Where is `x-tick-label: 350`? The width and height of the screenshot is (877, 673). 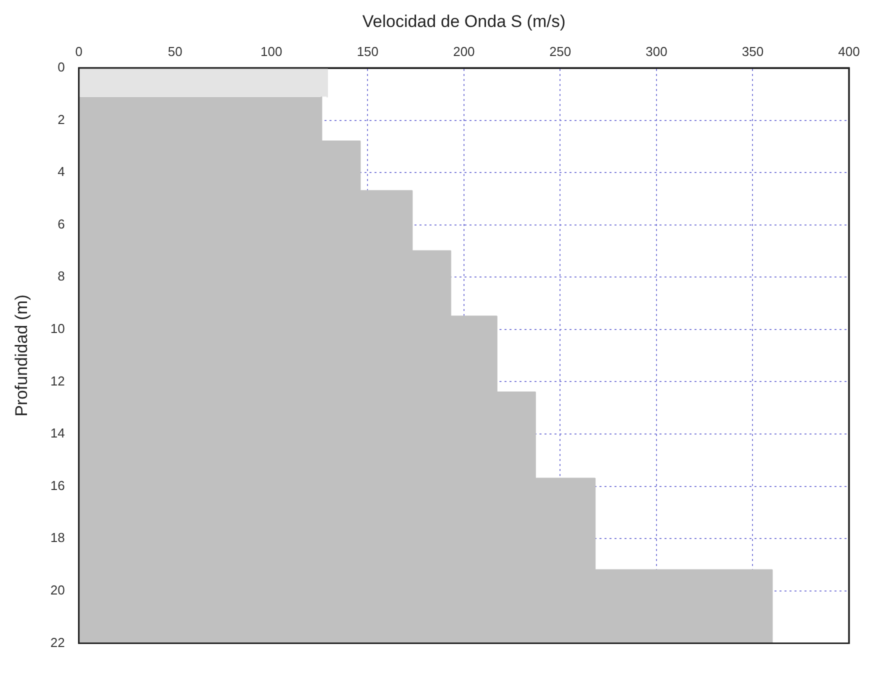 x-tick-label: 350 is located at coordinates (753, 51).